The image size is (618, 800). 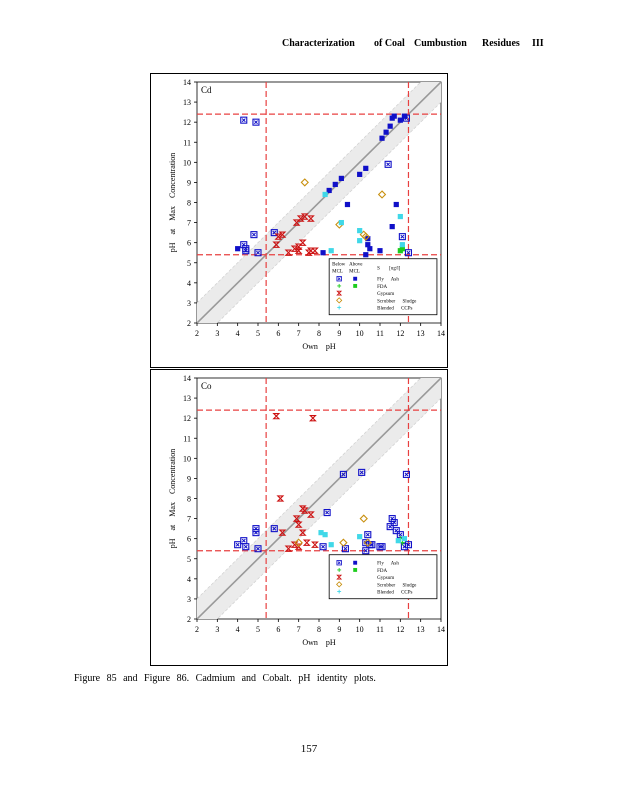 What do you see at coordinates (187, 82) in the screenshot?
I see `y-tick-label: 14` at bounding box center [187, 82].